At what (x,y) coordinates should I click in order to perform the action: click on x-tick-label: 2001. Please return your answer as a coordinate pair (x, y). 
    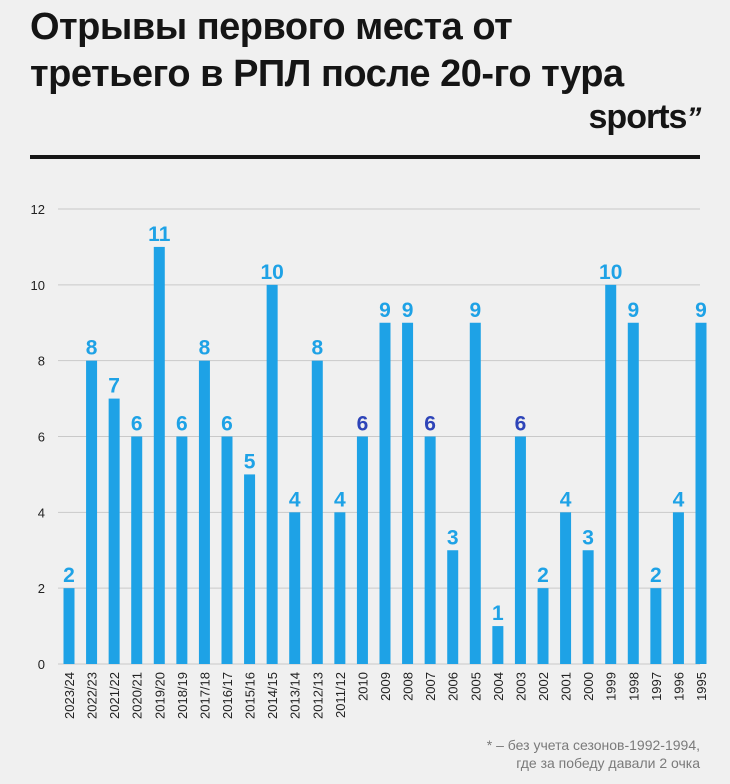
    Looking at the image, I should click on (566, 686).